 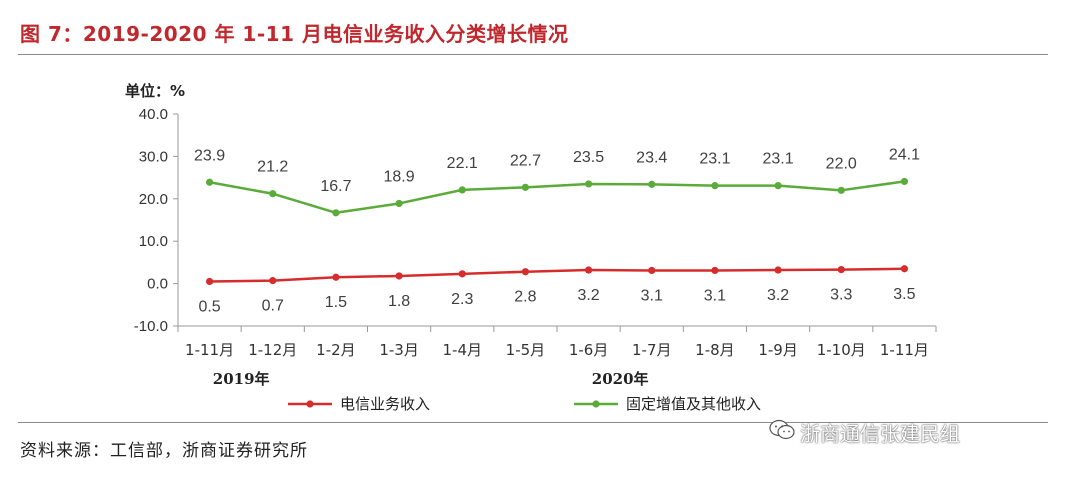 What do you see at coordinates (693, 404) in the screenshot?
I see `legend-label: 固定增值及其他收入` at bounding box center [693, 404].